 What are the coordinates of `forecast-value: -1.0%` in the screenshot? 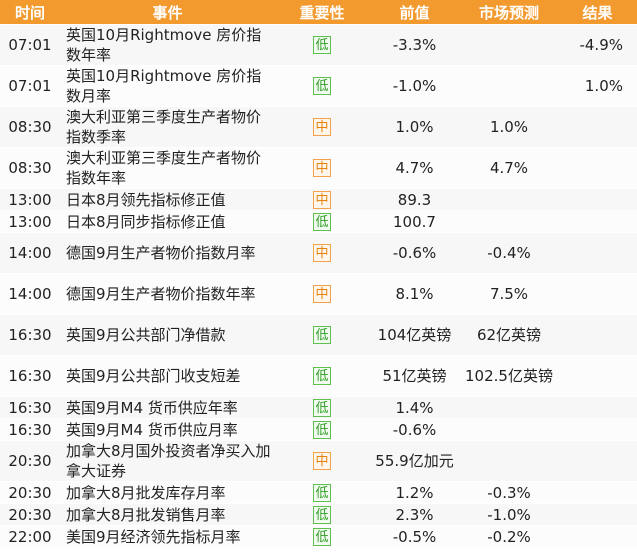 It's located at (509, 514).